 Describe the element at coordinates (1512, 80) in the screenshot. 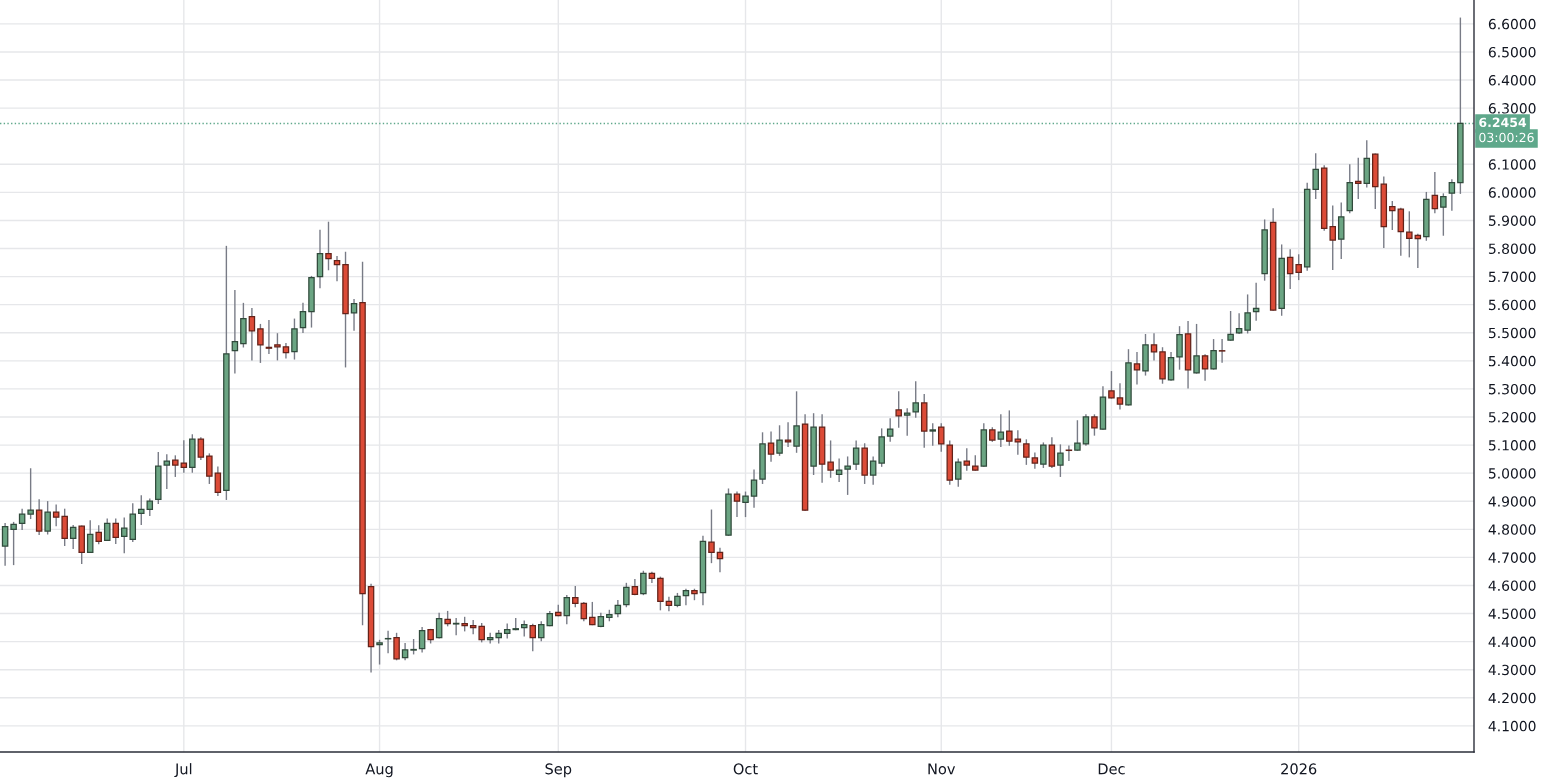

I see `y-tick-label: 6.4000` at that location.